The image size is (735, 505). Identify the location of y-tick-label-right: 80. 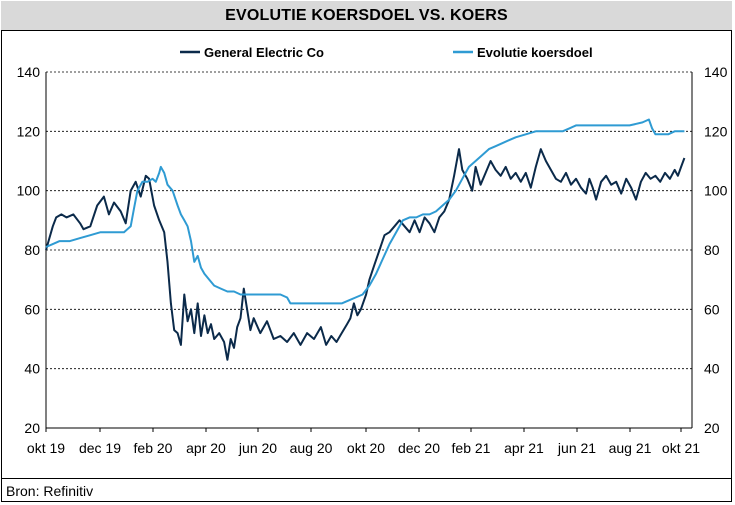
(712, 250).